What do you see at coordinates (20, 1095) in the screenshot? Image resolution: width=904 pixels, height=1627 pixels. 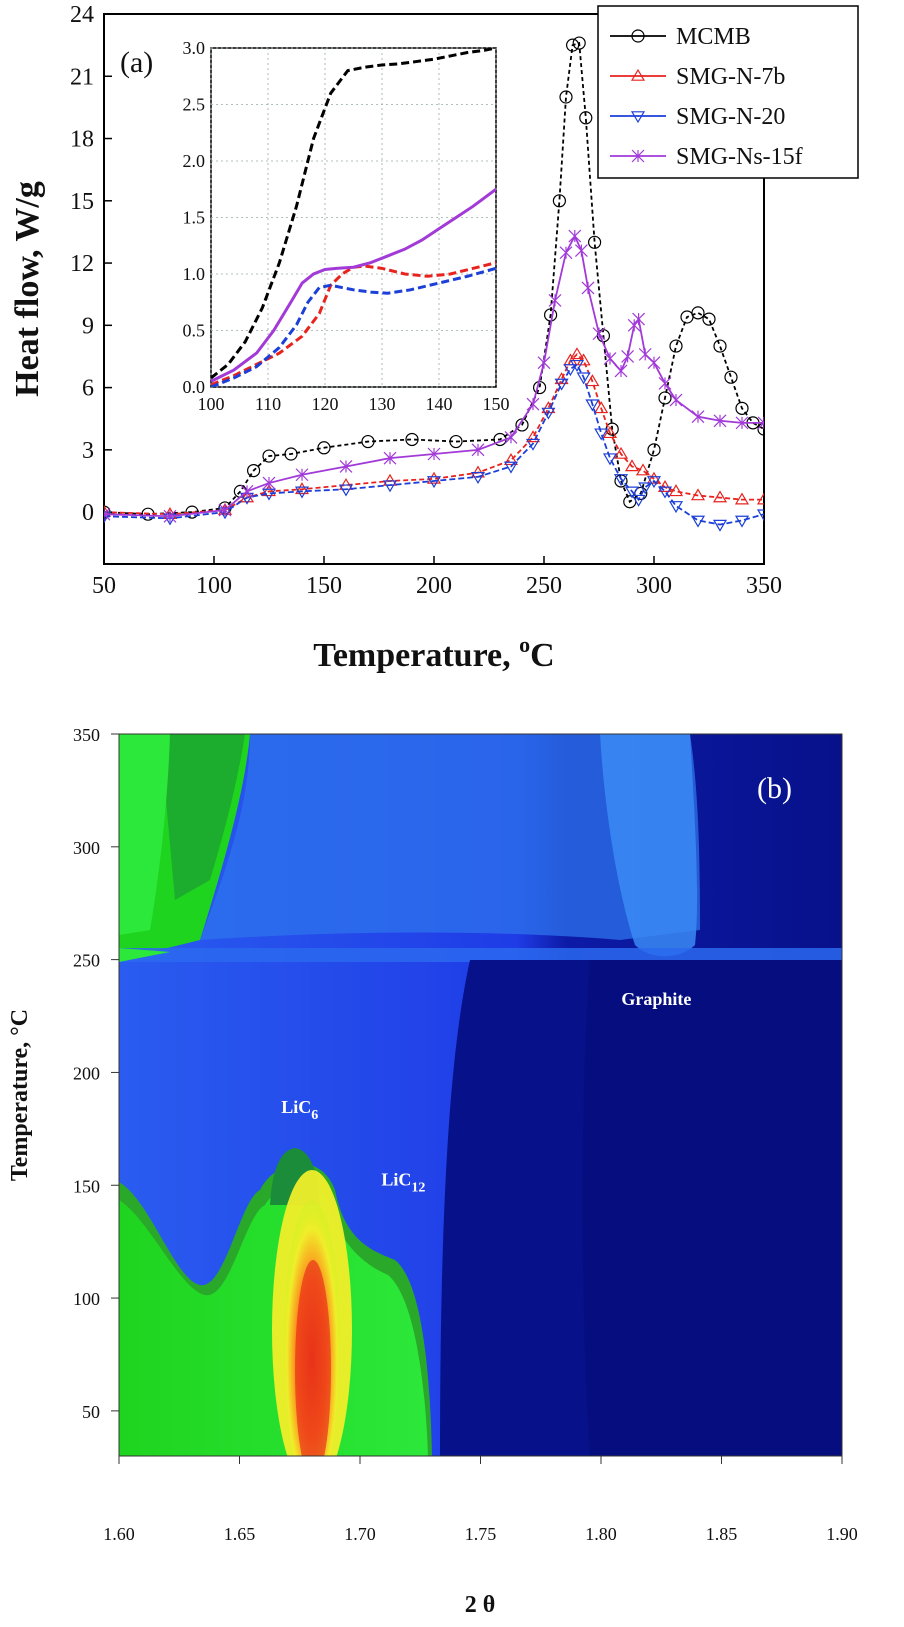 I see `b-y-axis-title: Temperature, °C` at bounding box center [20, 1095].